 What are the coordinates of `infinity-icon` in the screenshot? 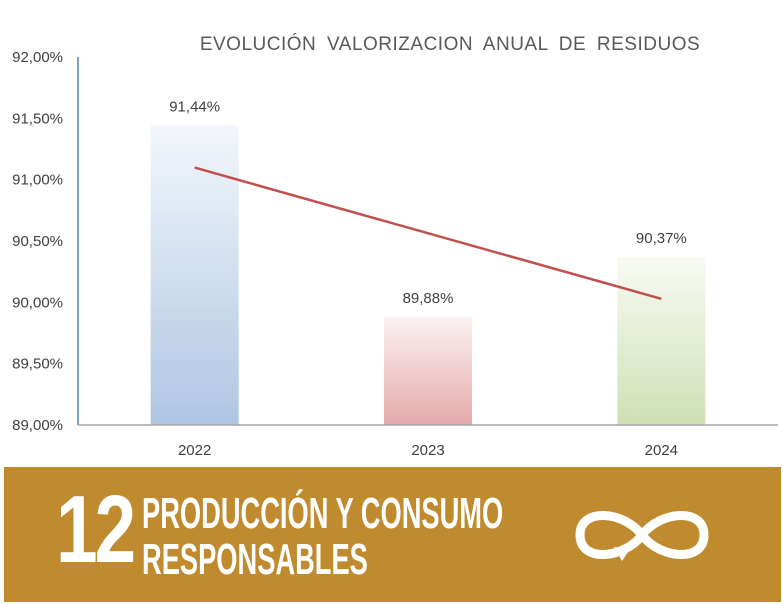 It's located at (642, 536).